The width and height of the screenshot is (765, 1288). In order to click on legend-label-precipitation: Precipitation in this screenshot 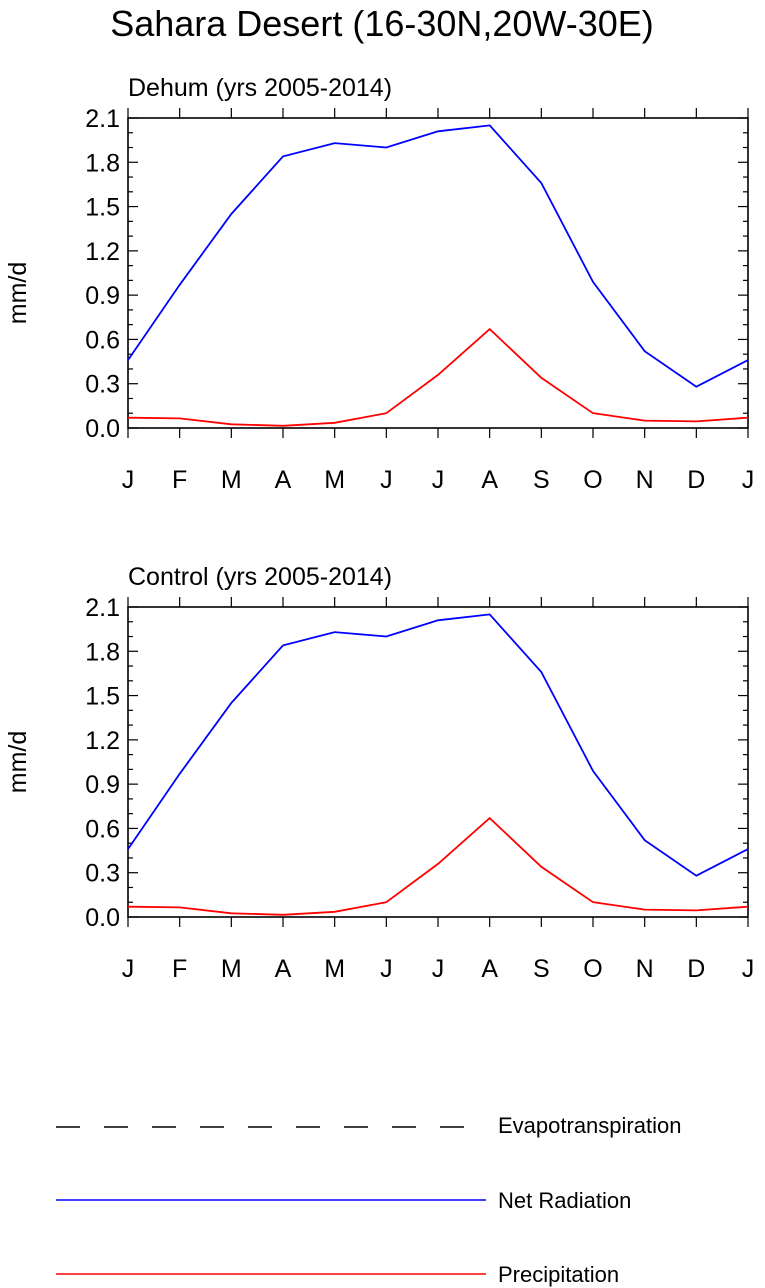, I will do `click(558, 1274)`.